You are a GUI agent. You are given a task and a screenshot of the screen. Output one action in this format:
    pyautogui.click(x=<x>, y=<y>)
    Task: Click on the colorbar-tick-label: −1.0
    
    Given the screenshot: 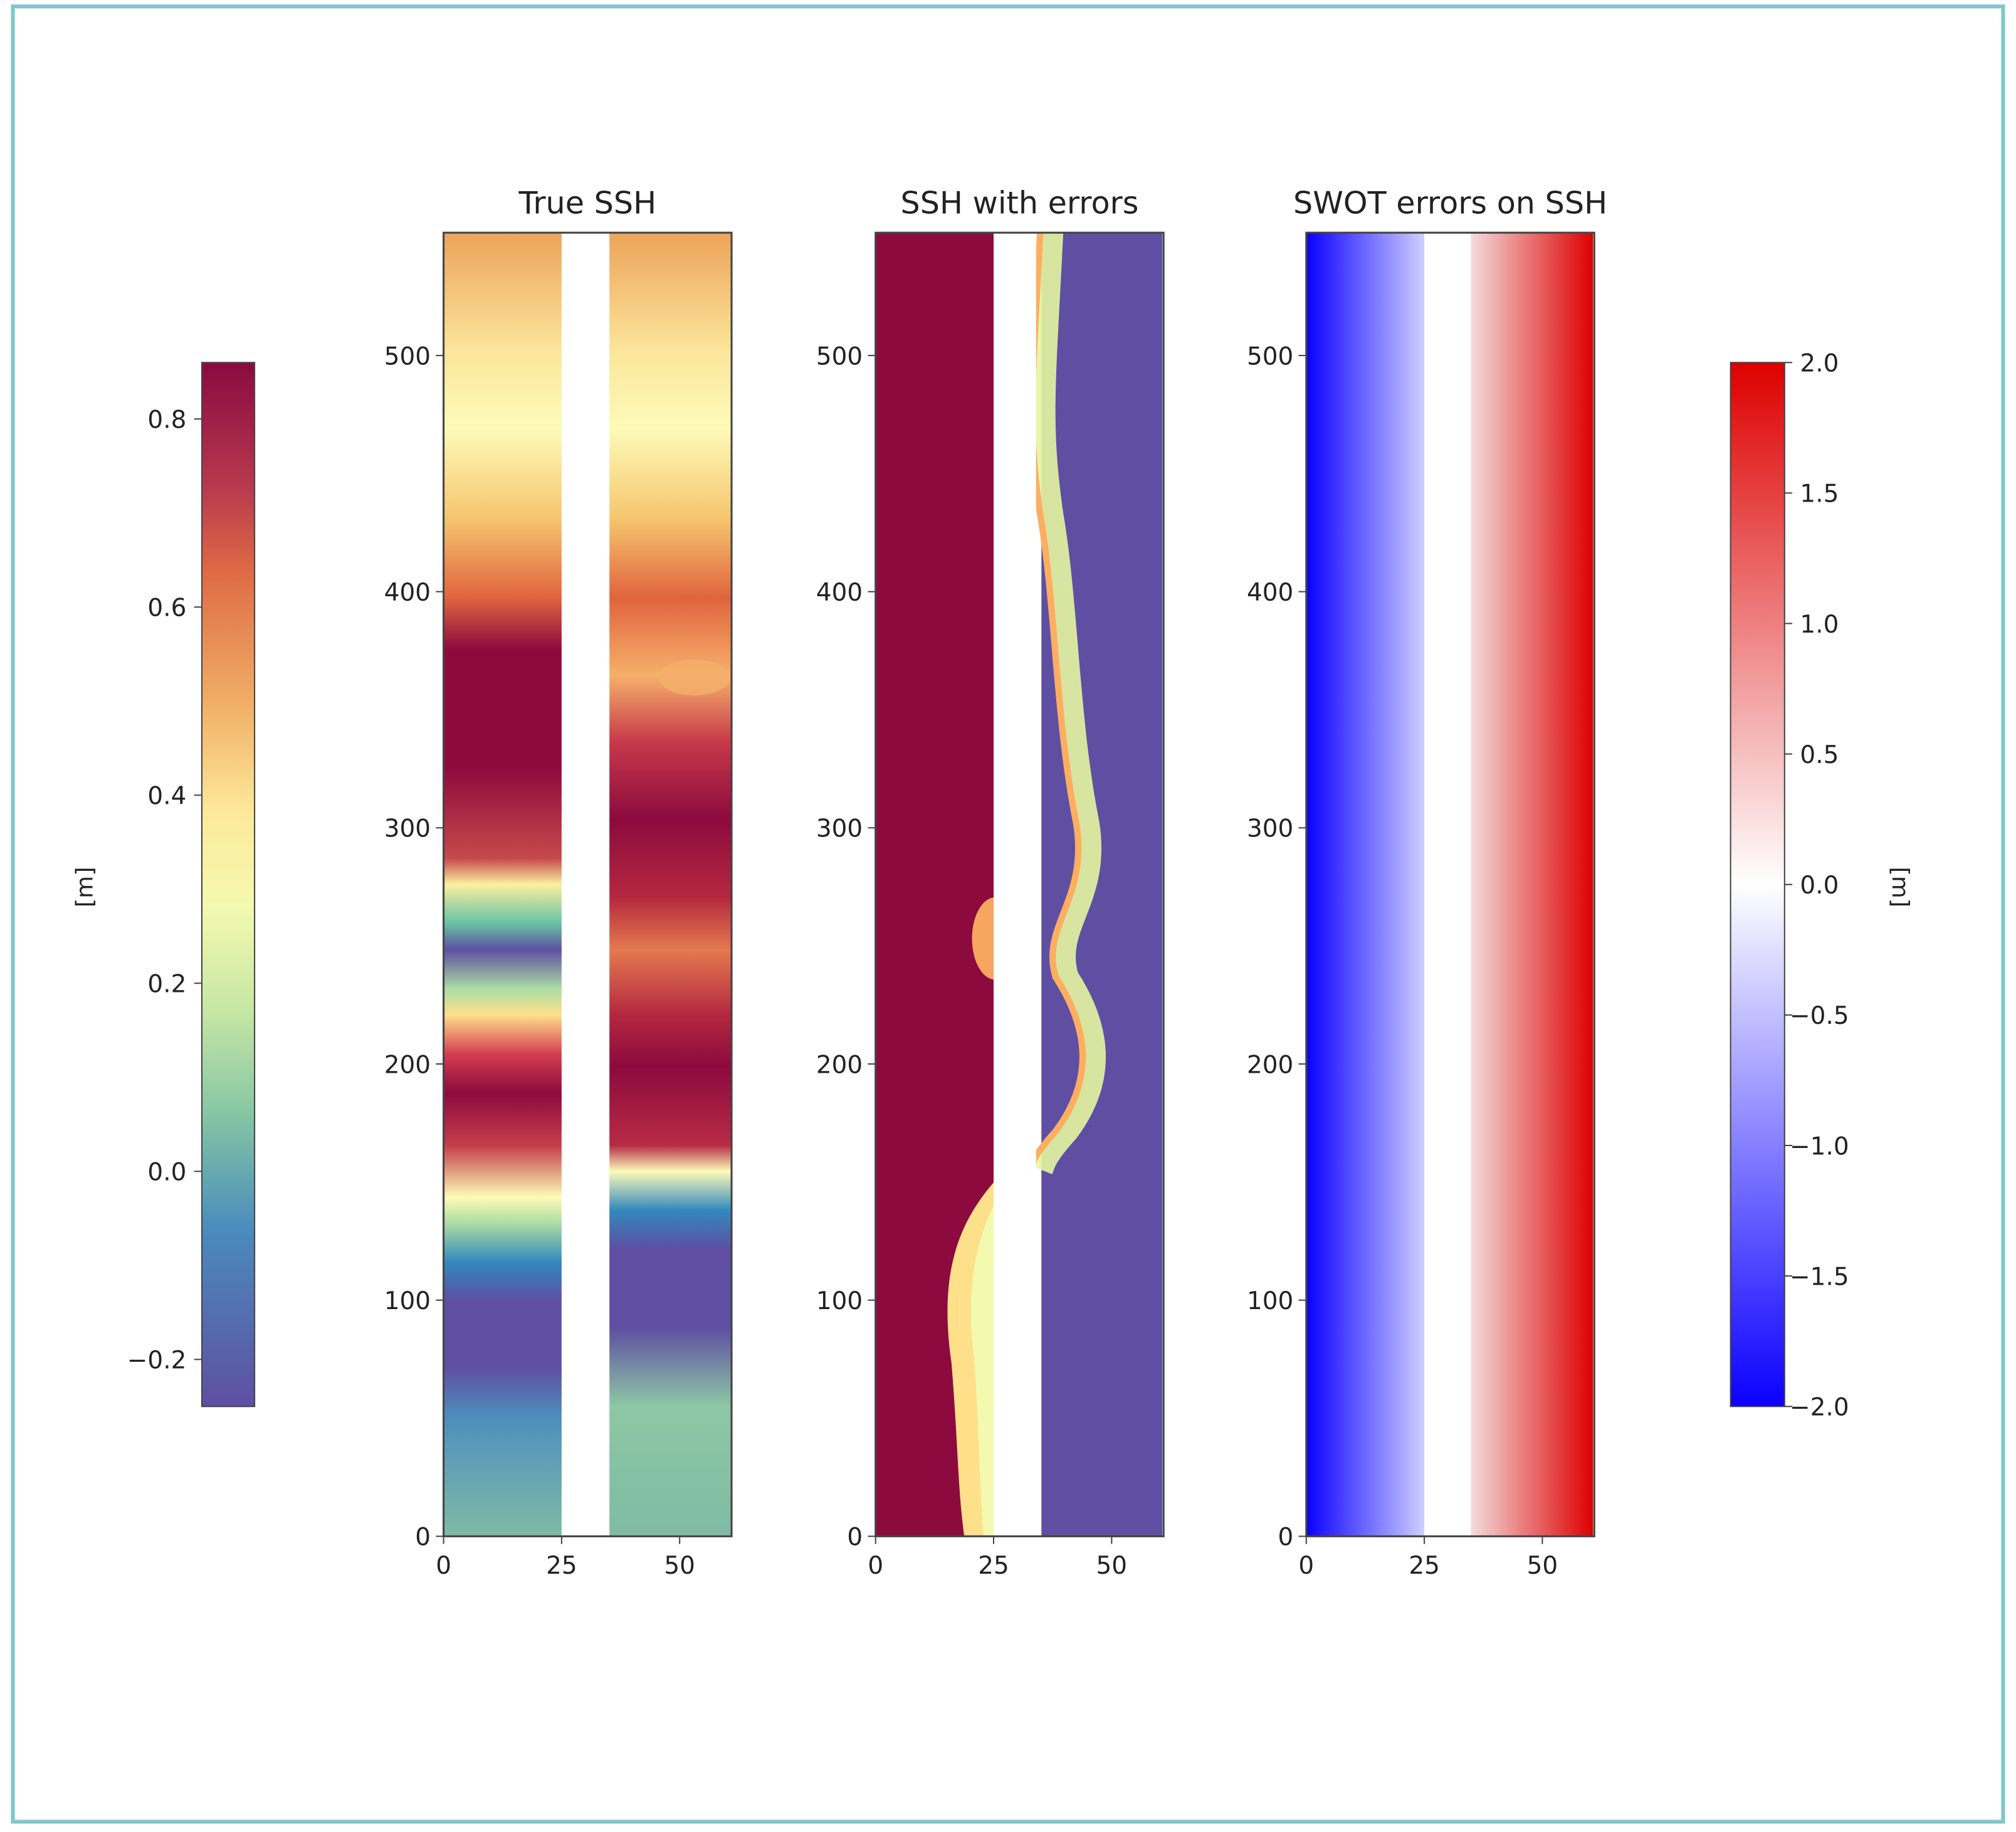 What is the action you would take?
    pyautogui.click(x=1820, y=1146)
    